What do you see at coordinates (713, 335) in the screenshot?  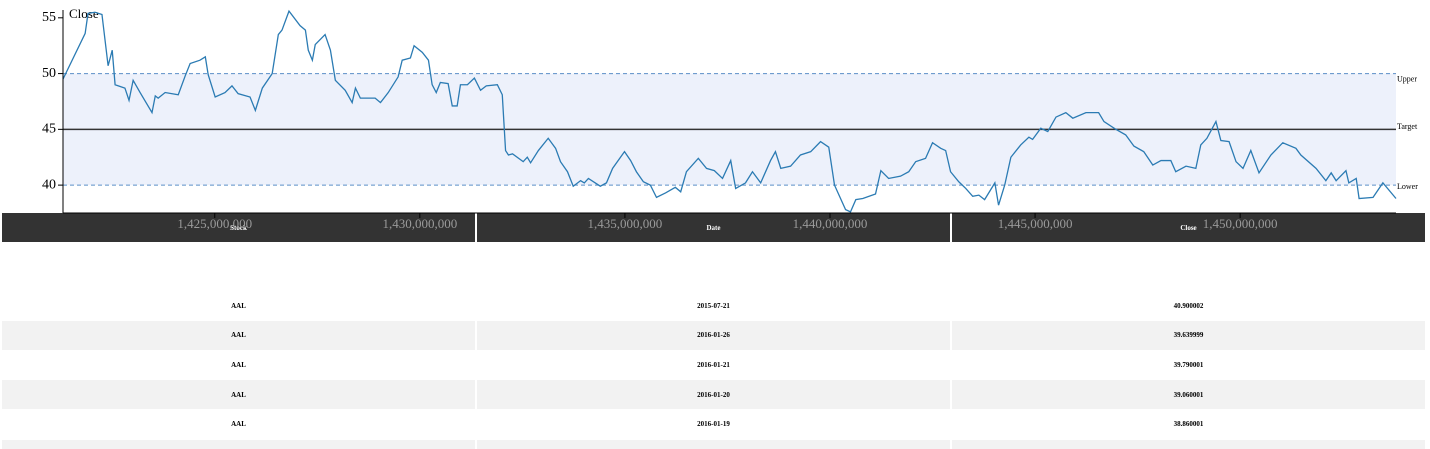 I see `table-cell: 2016-01-26` at bounding box center [713, 335].